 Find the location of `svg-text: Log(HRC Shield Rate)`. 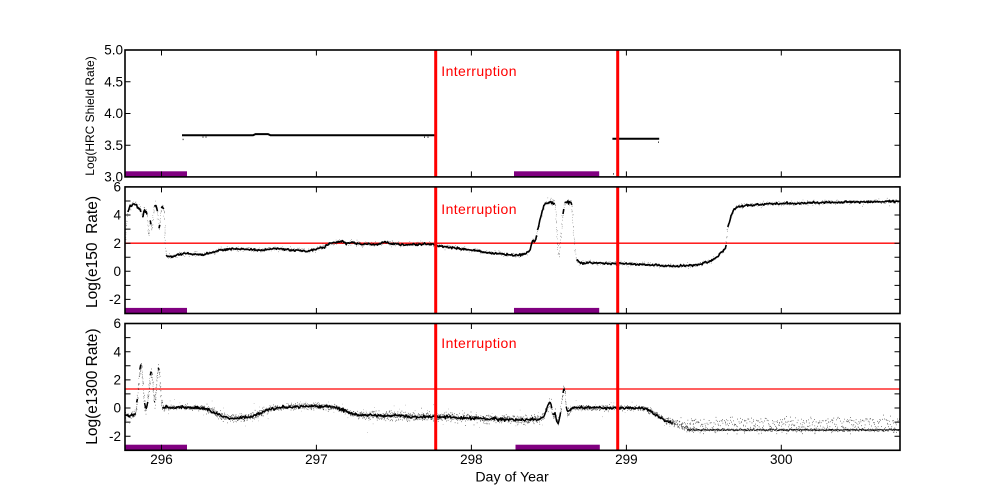

svg-text: Log(HRC Shield Rate) is located at coordinates (90, 115).